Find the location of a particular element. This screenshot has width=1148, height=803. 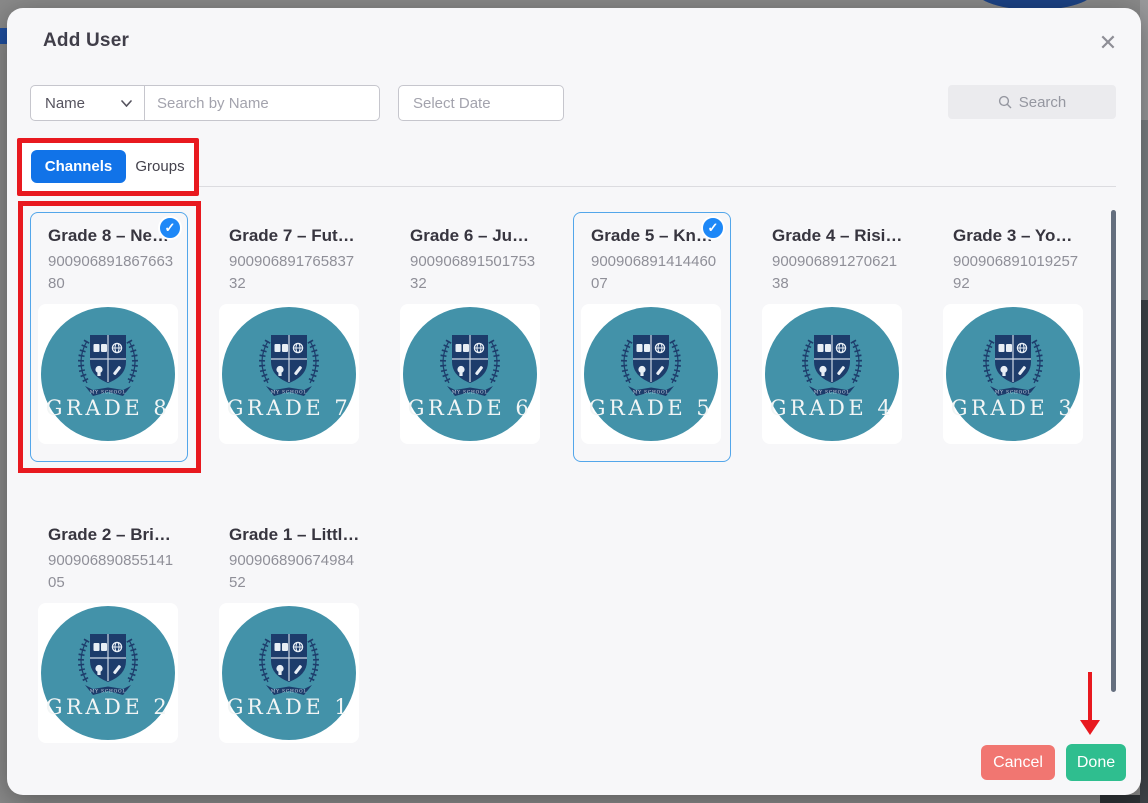

channel-card: ✓ Grade 1 – Littl… 90090689067498452 is located at coordinates (290, 636).